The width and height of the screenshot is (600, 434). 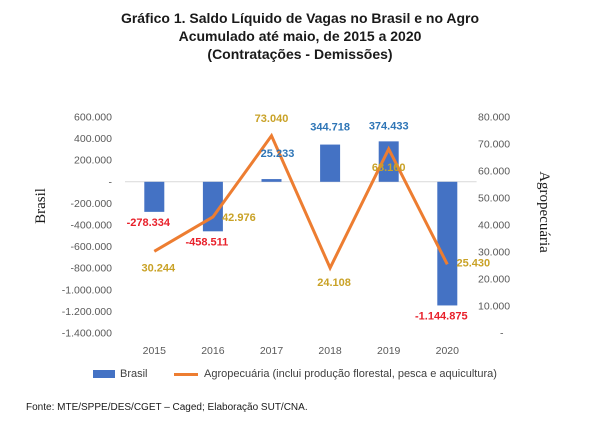 I want to click on bar-brasil-2015, so click(x=154, y=196).